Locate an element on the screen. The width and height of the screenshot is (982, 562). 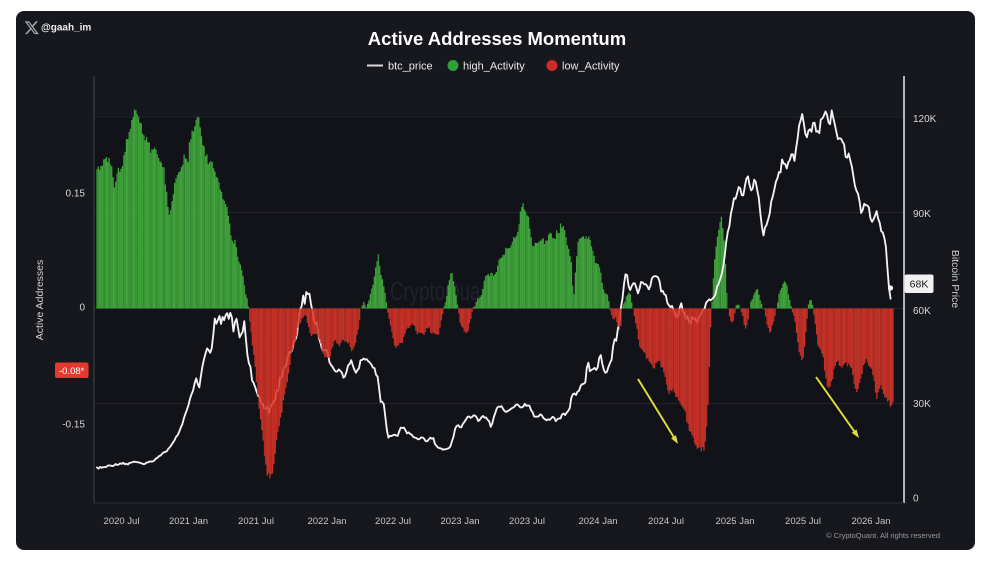
svg-text: 60K is located at coordinates (922, 311).